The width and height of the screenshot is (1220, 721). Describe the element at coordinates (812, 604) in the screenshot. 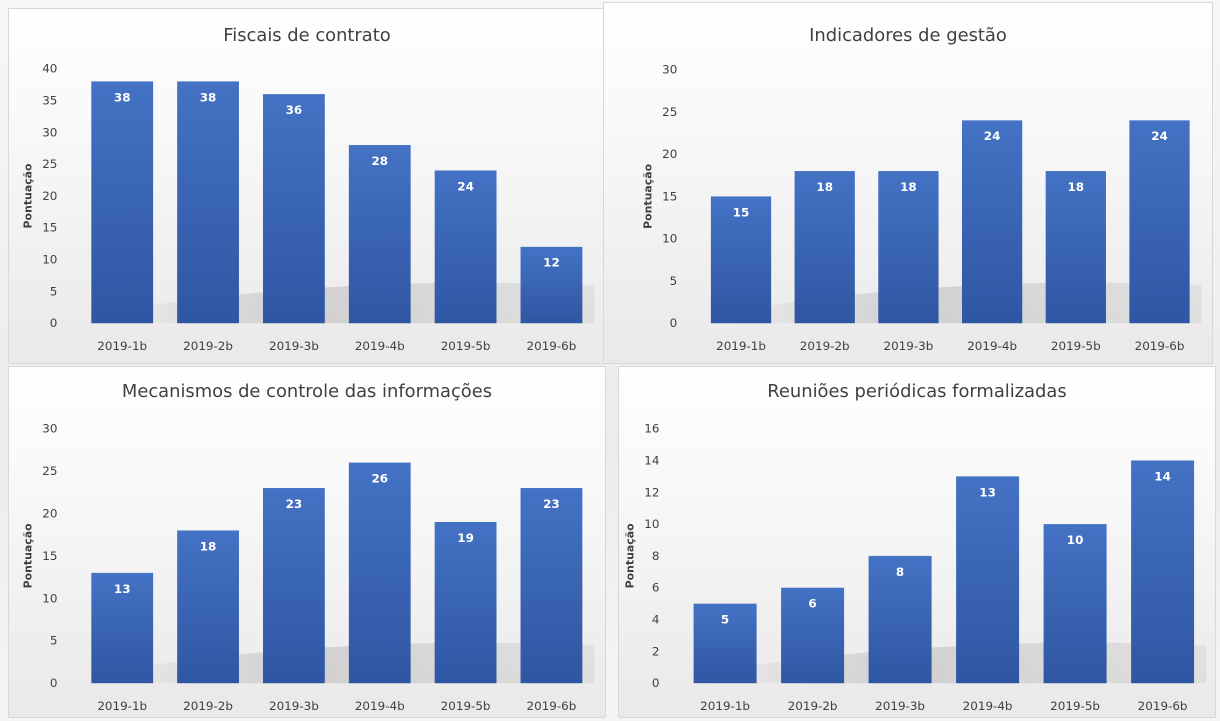

I see `bar-value-label: 6` at that location.